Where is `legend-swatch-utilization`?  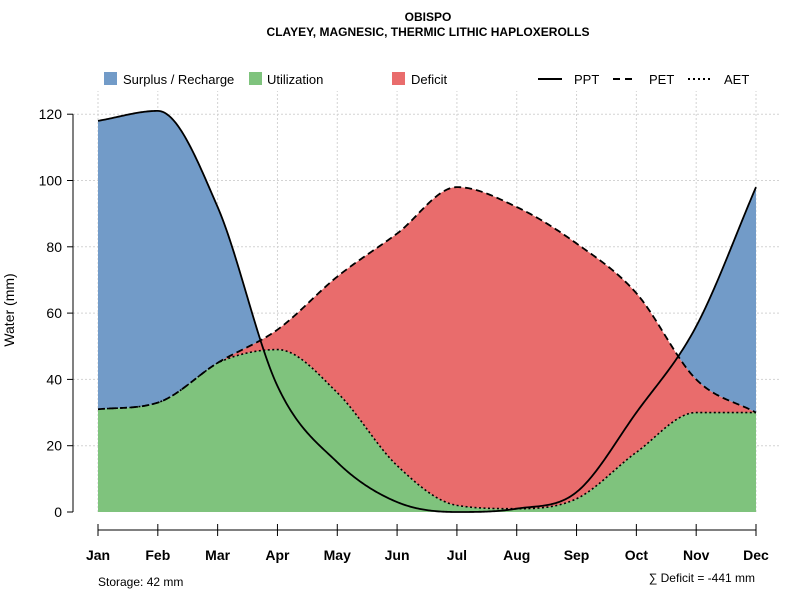
legend-swatch-utilization is located at coordinates (255, 78).